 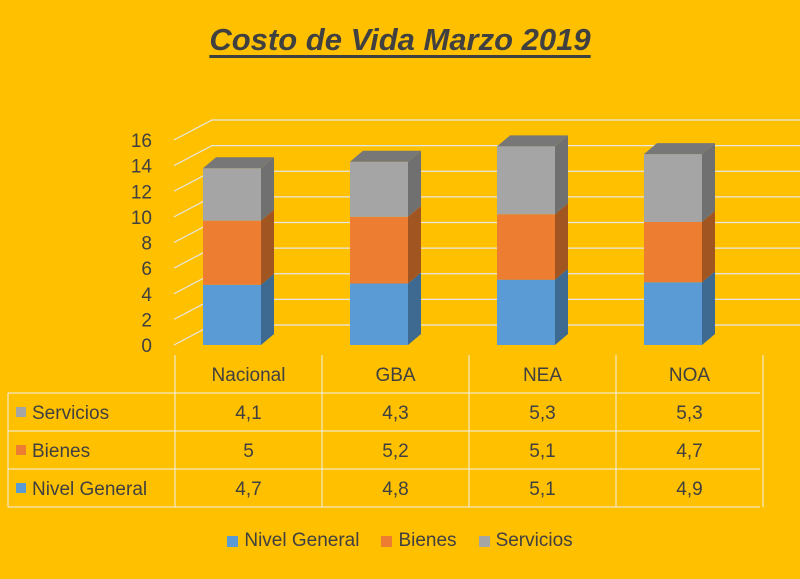 I want to click on chart-legend: Nivel General Bienes Servicios, so click(x=400, y=541).